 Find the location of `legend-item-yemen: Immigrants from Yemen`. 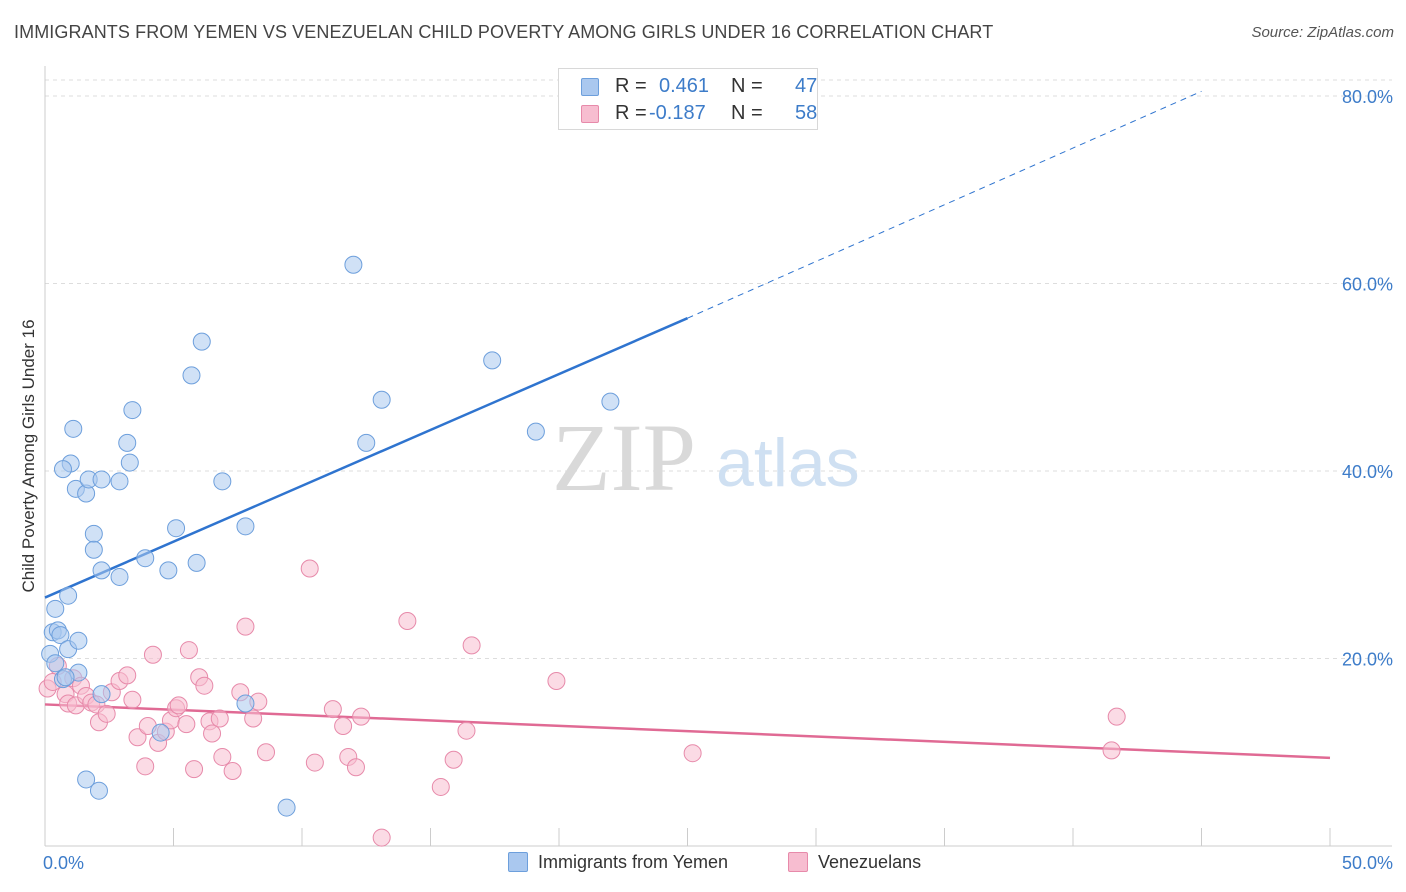

legend-item-yemen: Immigrants from Yemen is located at coordinates (618, 864).